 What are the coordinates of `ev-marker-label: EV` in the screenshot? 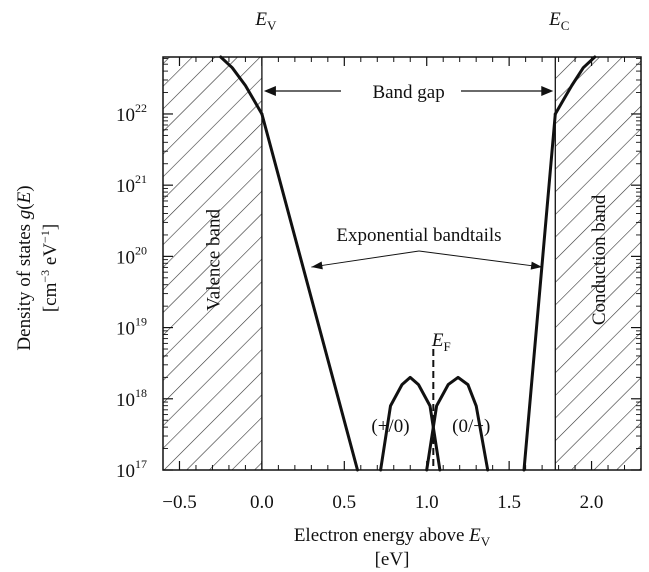 It's located at (265, 21).